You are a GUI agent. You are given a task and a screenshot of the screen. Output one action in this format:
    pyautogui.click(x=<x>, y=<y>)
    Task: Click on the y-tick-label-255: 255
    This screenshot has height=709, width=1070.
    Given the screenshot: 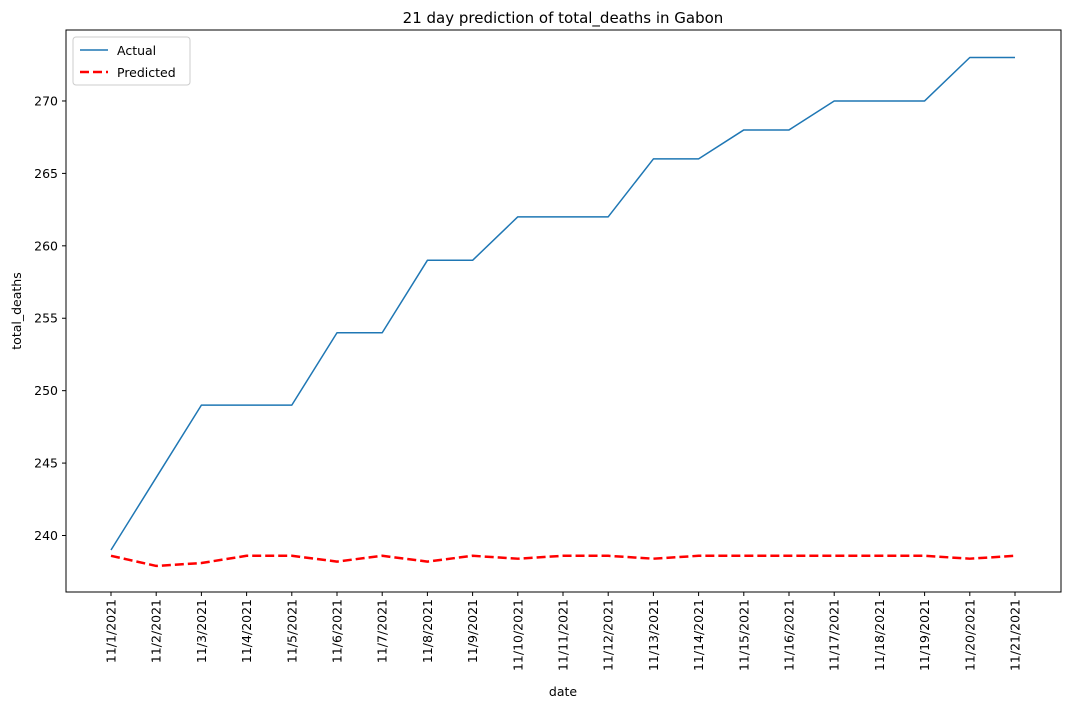 What is the action you would take?
    pyautogui.click(x=46, y=318)
    